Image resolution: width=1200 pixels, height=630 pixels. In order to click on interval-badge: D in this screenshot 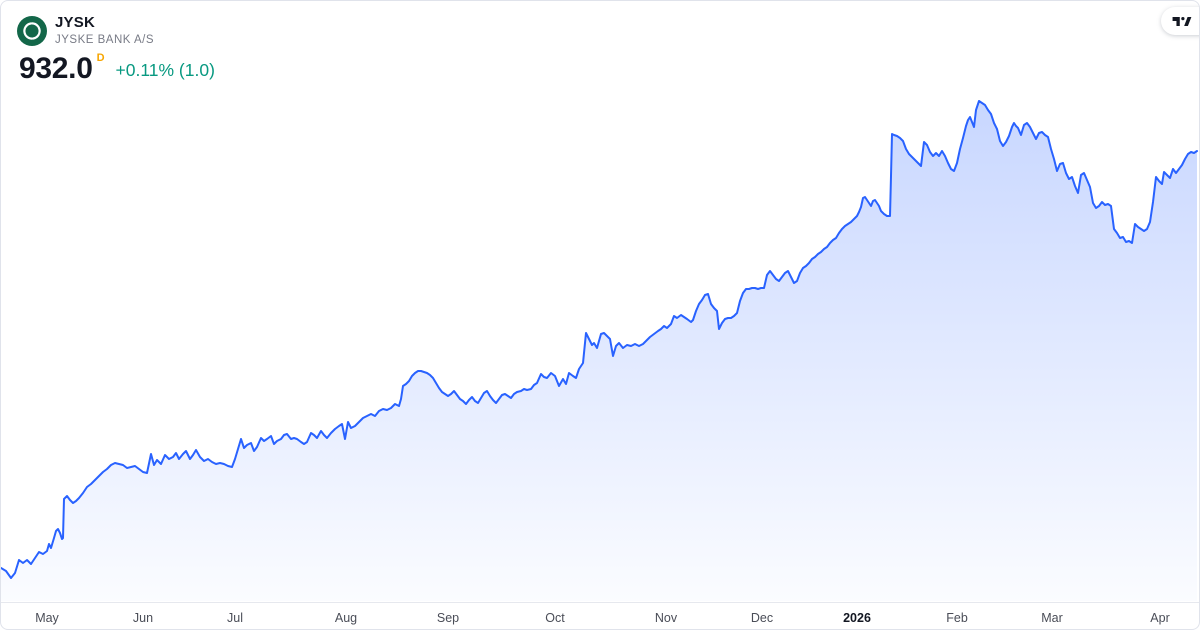, I will do `click(100, 58)`.